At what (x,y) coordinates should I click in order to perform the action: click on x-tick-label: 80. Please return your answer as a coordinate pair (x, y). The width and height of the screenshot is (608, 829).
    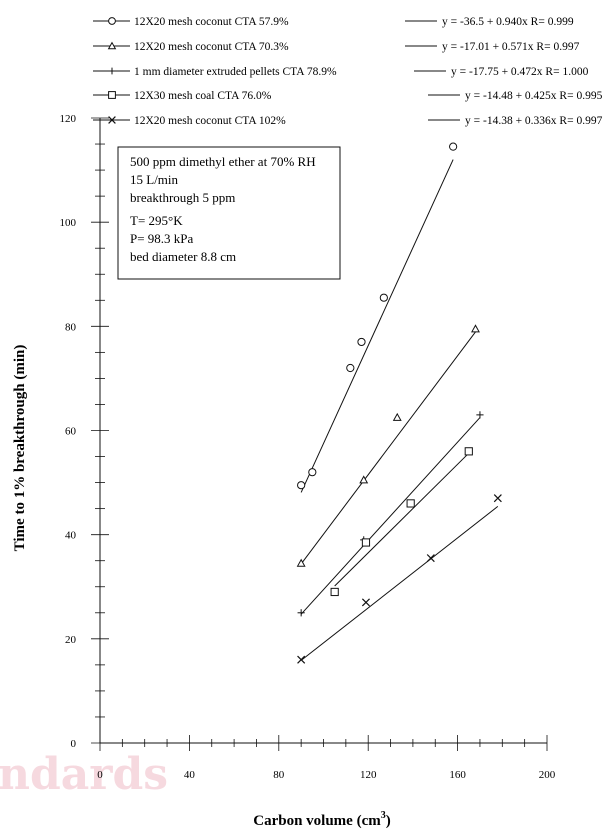
    Looking at the image, I should click on (279, 775).